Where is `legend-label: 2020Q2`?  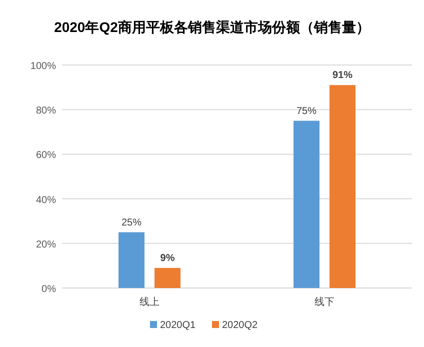
legend-label: 2020Q2 is located at coordinates (240, 325).